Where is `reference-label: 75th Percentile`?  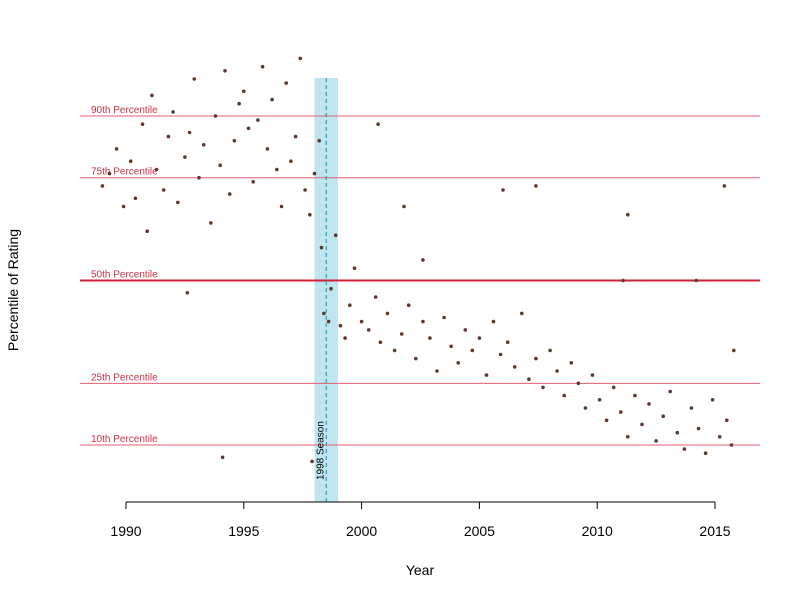
reference-label: 75th Percentile is located at coordinates (124, 172).